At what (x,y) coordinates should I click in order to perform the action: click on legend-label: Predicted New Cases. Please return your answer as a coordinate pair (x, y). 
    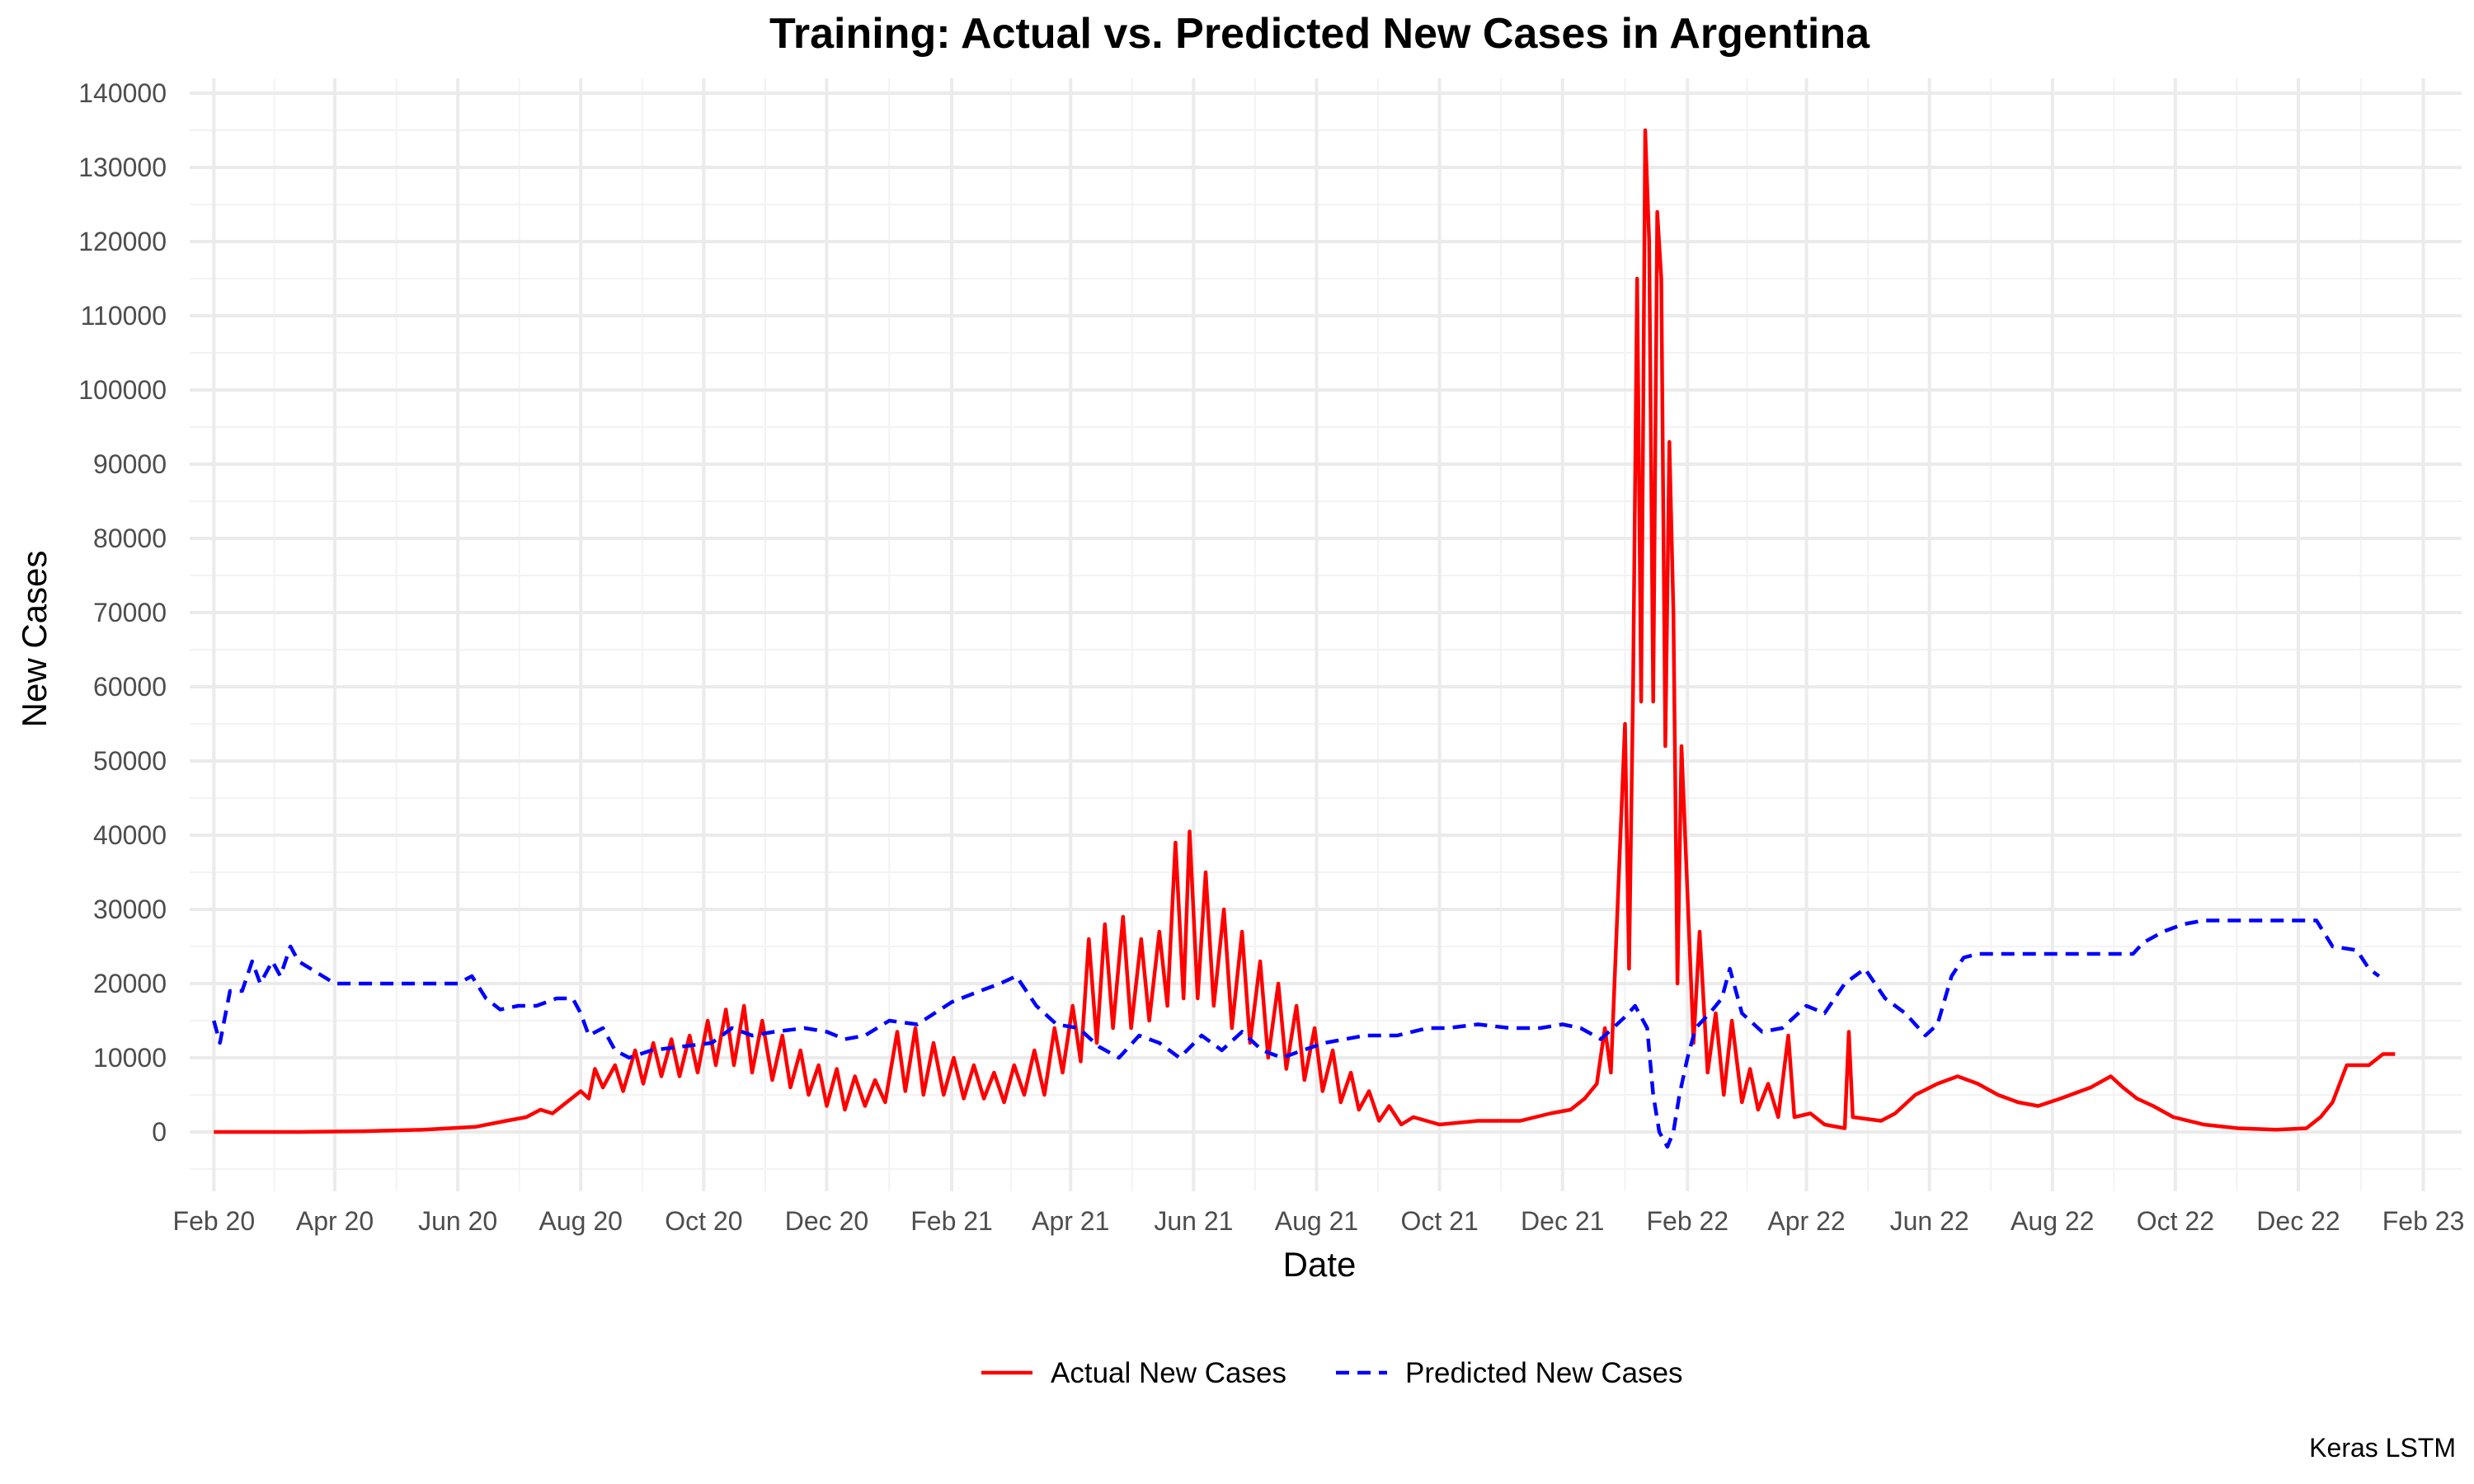
    Looking at the image, I should click on (1544, 1373).